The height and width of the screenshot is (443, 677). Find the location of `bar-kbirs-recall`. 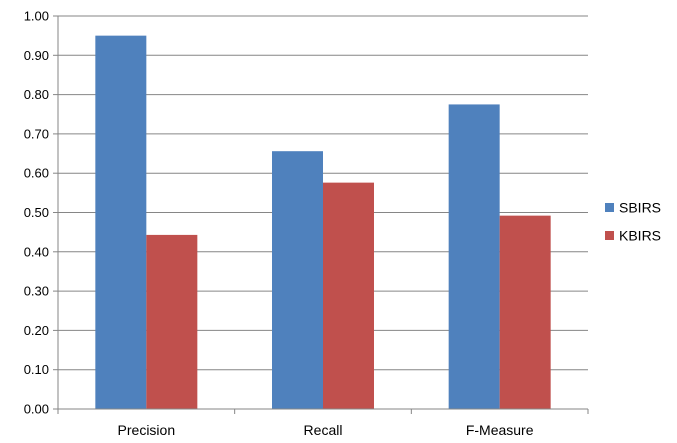

bar-kbirs-recall is located at coordinates (348, 295).